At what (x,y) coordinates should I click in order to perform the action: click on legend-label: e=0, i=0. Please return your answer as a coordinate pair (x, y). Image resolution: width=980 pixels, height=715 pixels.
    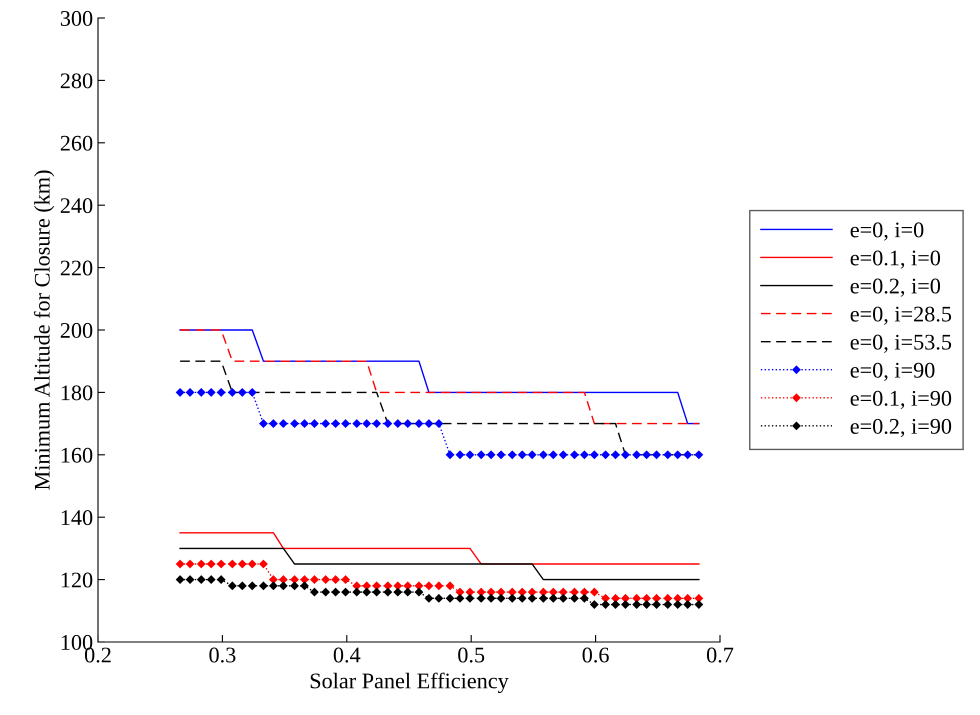
    Looking at the image, I should click on (887, 231).